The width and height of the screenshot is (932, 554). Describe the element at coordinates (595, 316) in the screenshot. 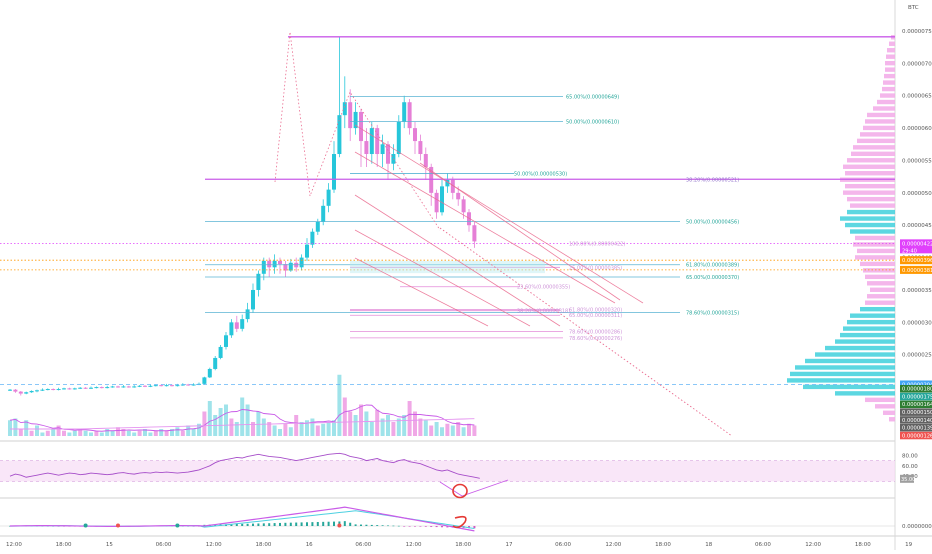

I see `fib-label: 65.00%(0.00000311)` at that location.